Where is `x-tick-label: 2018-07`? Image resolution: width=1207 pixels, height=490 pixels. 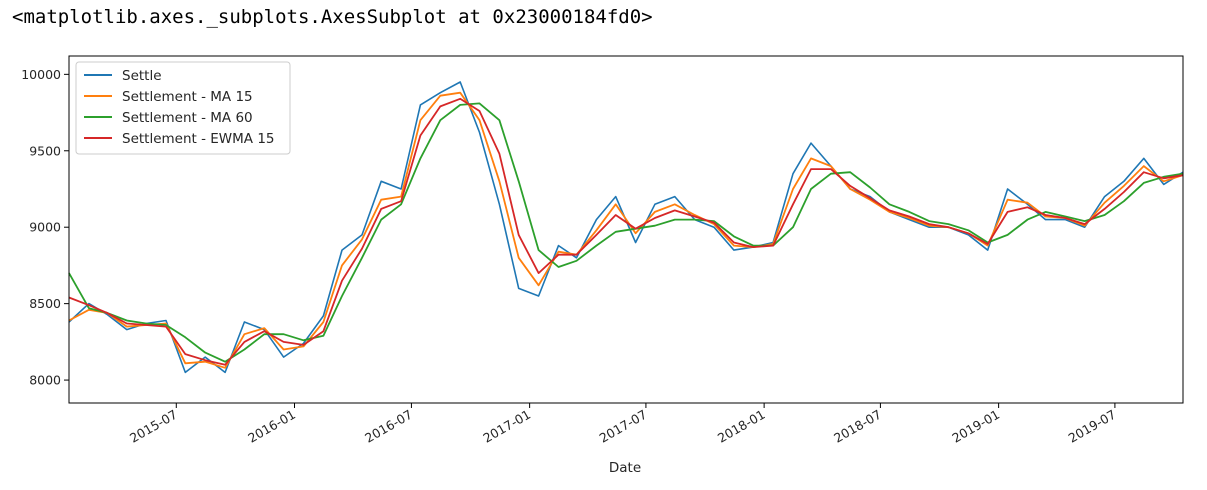 x-tick-label: 2018-07 is located at coordinates (857, 426).